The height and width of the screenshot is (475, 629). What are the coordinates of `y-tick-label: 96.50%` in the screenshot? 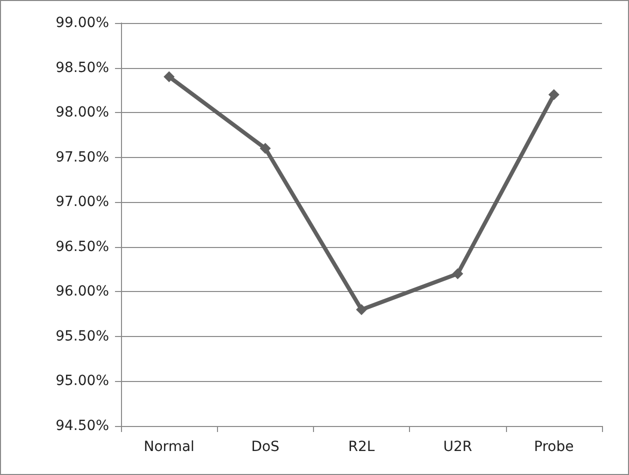 It's located at (82, 246).